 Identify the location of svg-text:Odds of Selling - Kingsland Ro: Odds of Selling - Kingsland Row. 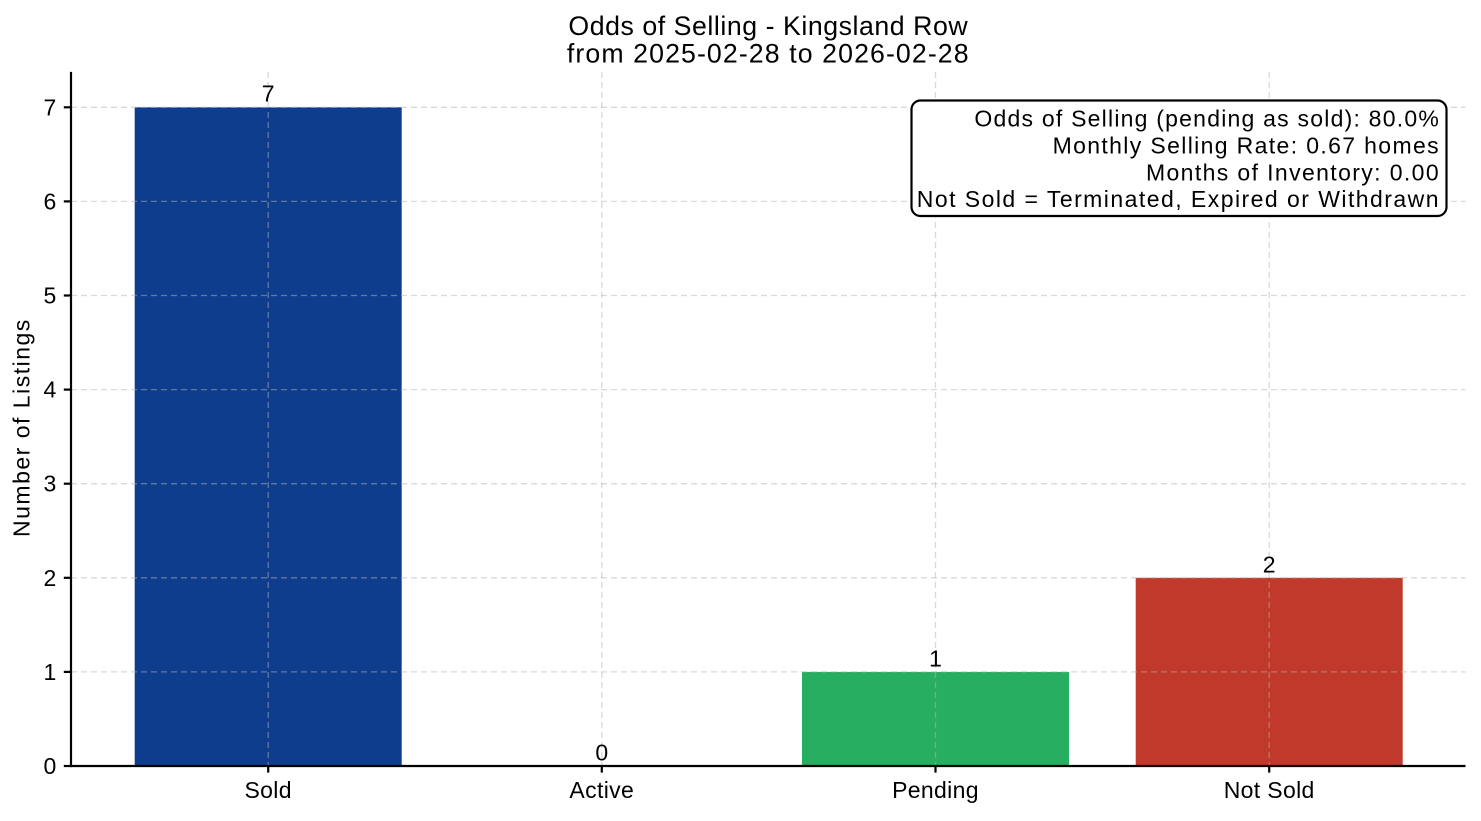
(768, 26).